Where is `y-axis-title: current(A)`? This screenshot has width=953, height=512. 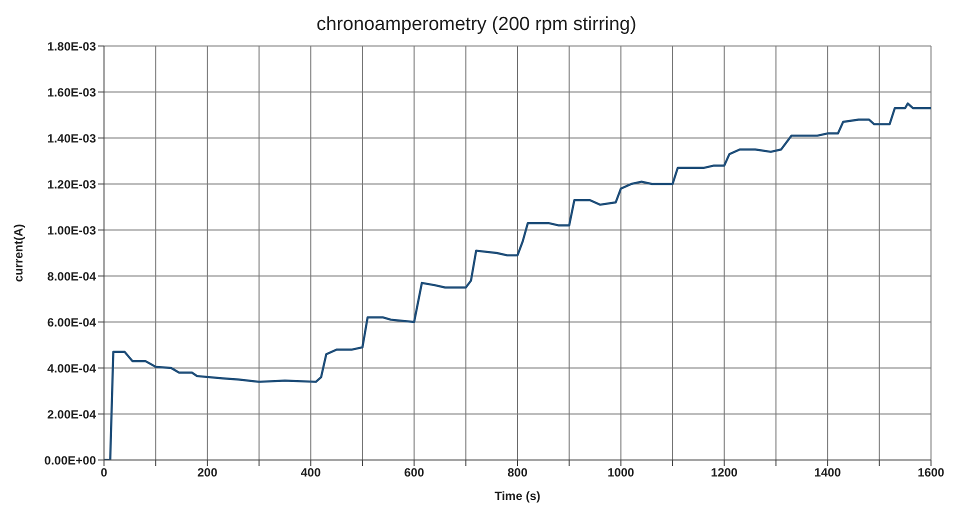
y-axis-title: current(A) is located at coordinates (18, 253).